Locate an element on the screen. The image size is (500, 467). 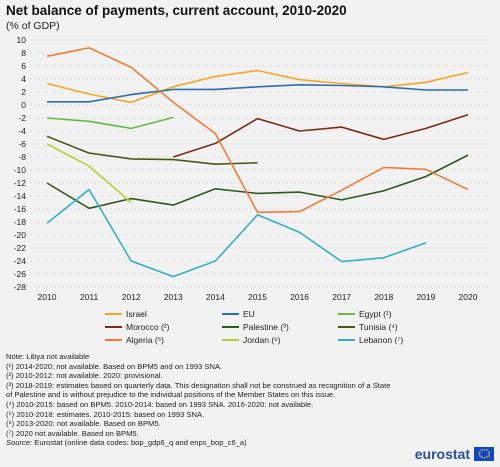
x-tick-label: 2016 is located at coordinates (299, 297).